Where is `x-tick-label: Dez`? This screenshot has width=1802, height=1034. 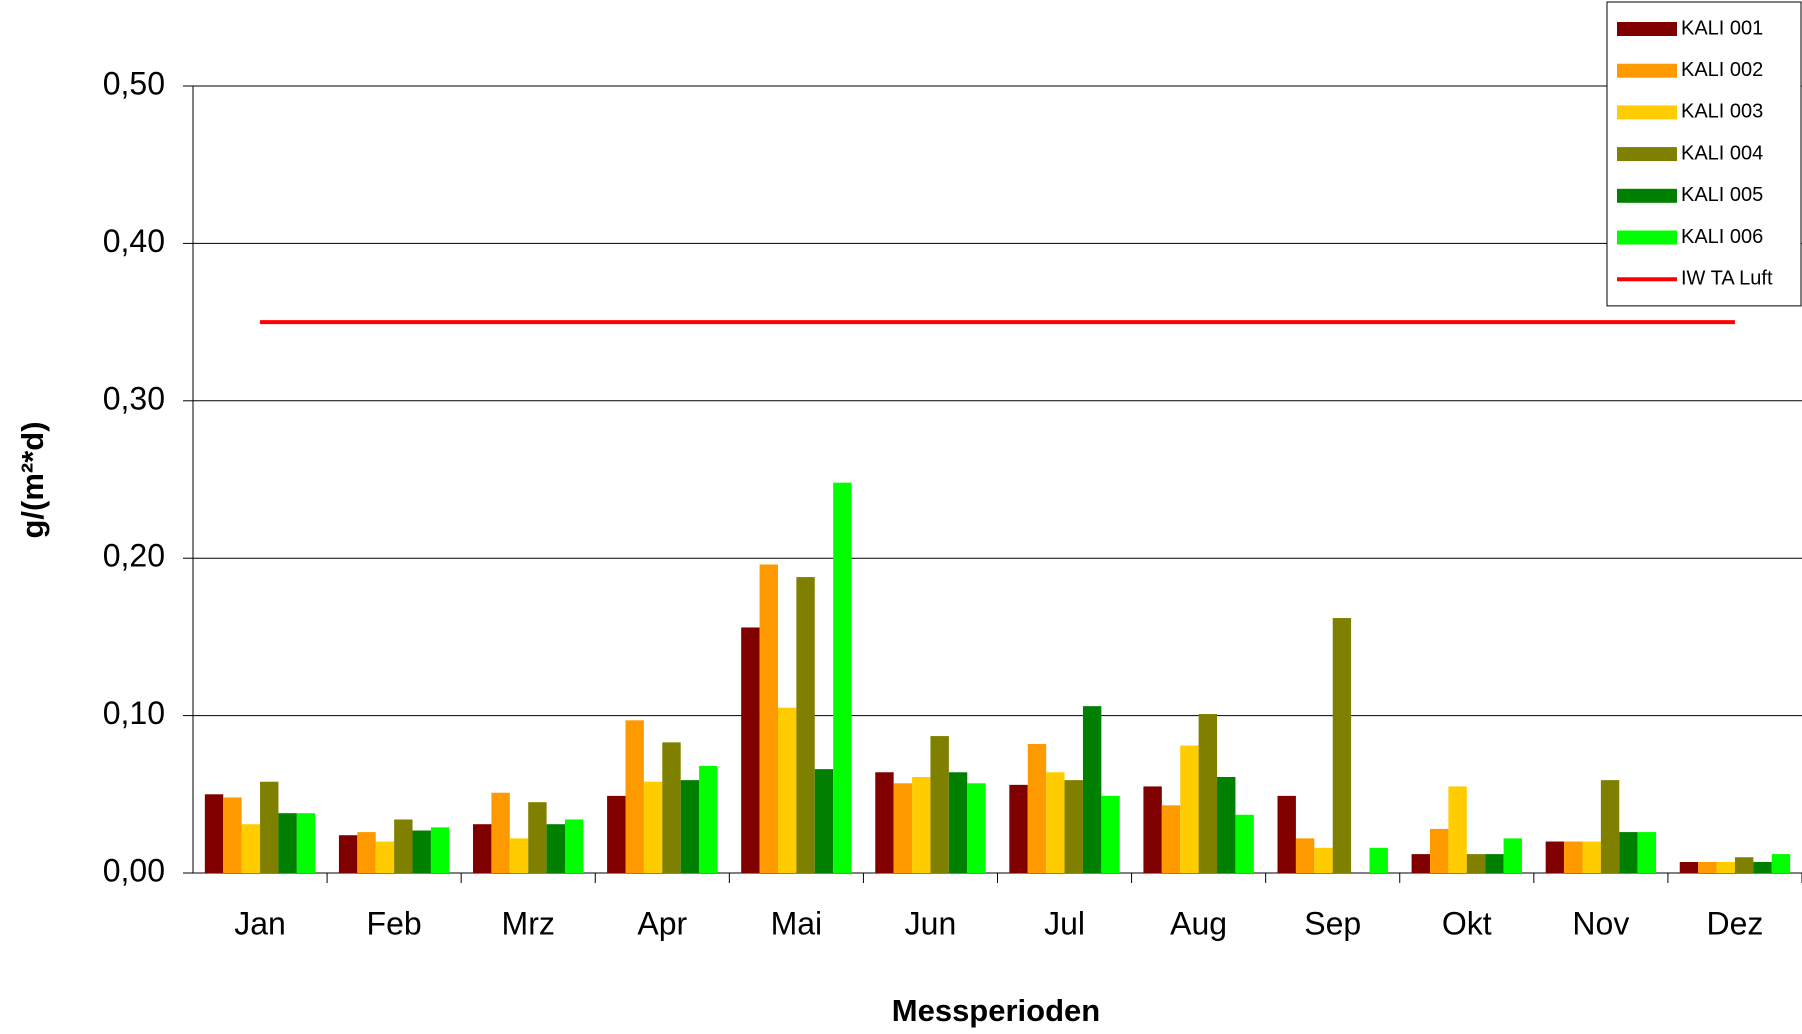
x-tick-label: Dez is located at coordinates (1735, 923).